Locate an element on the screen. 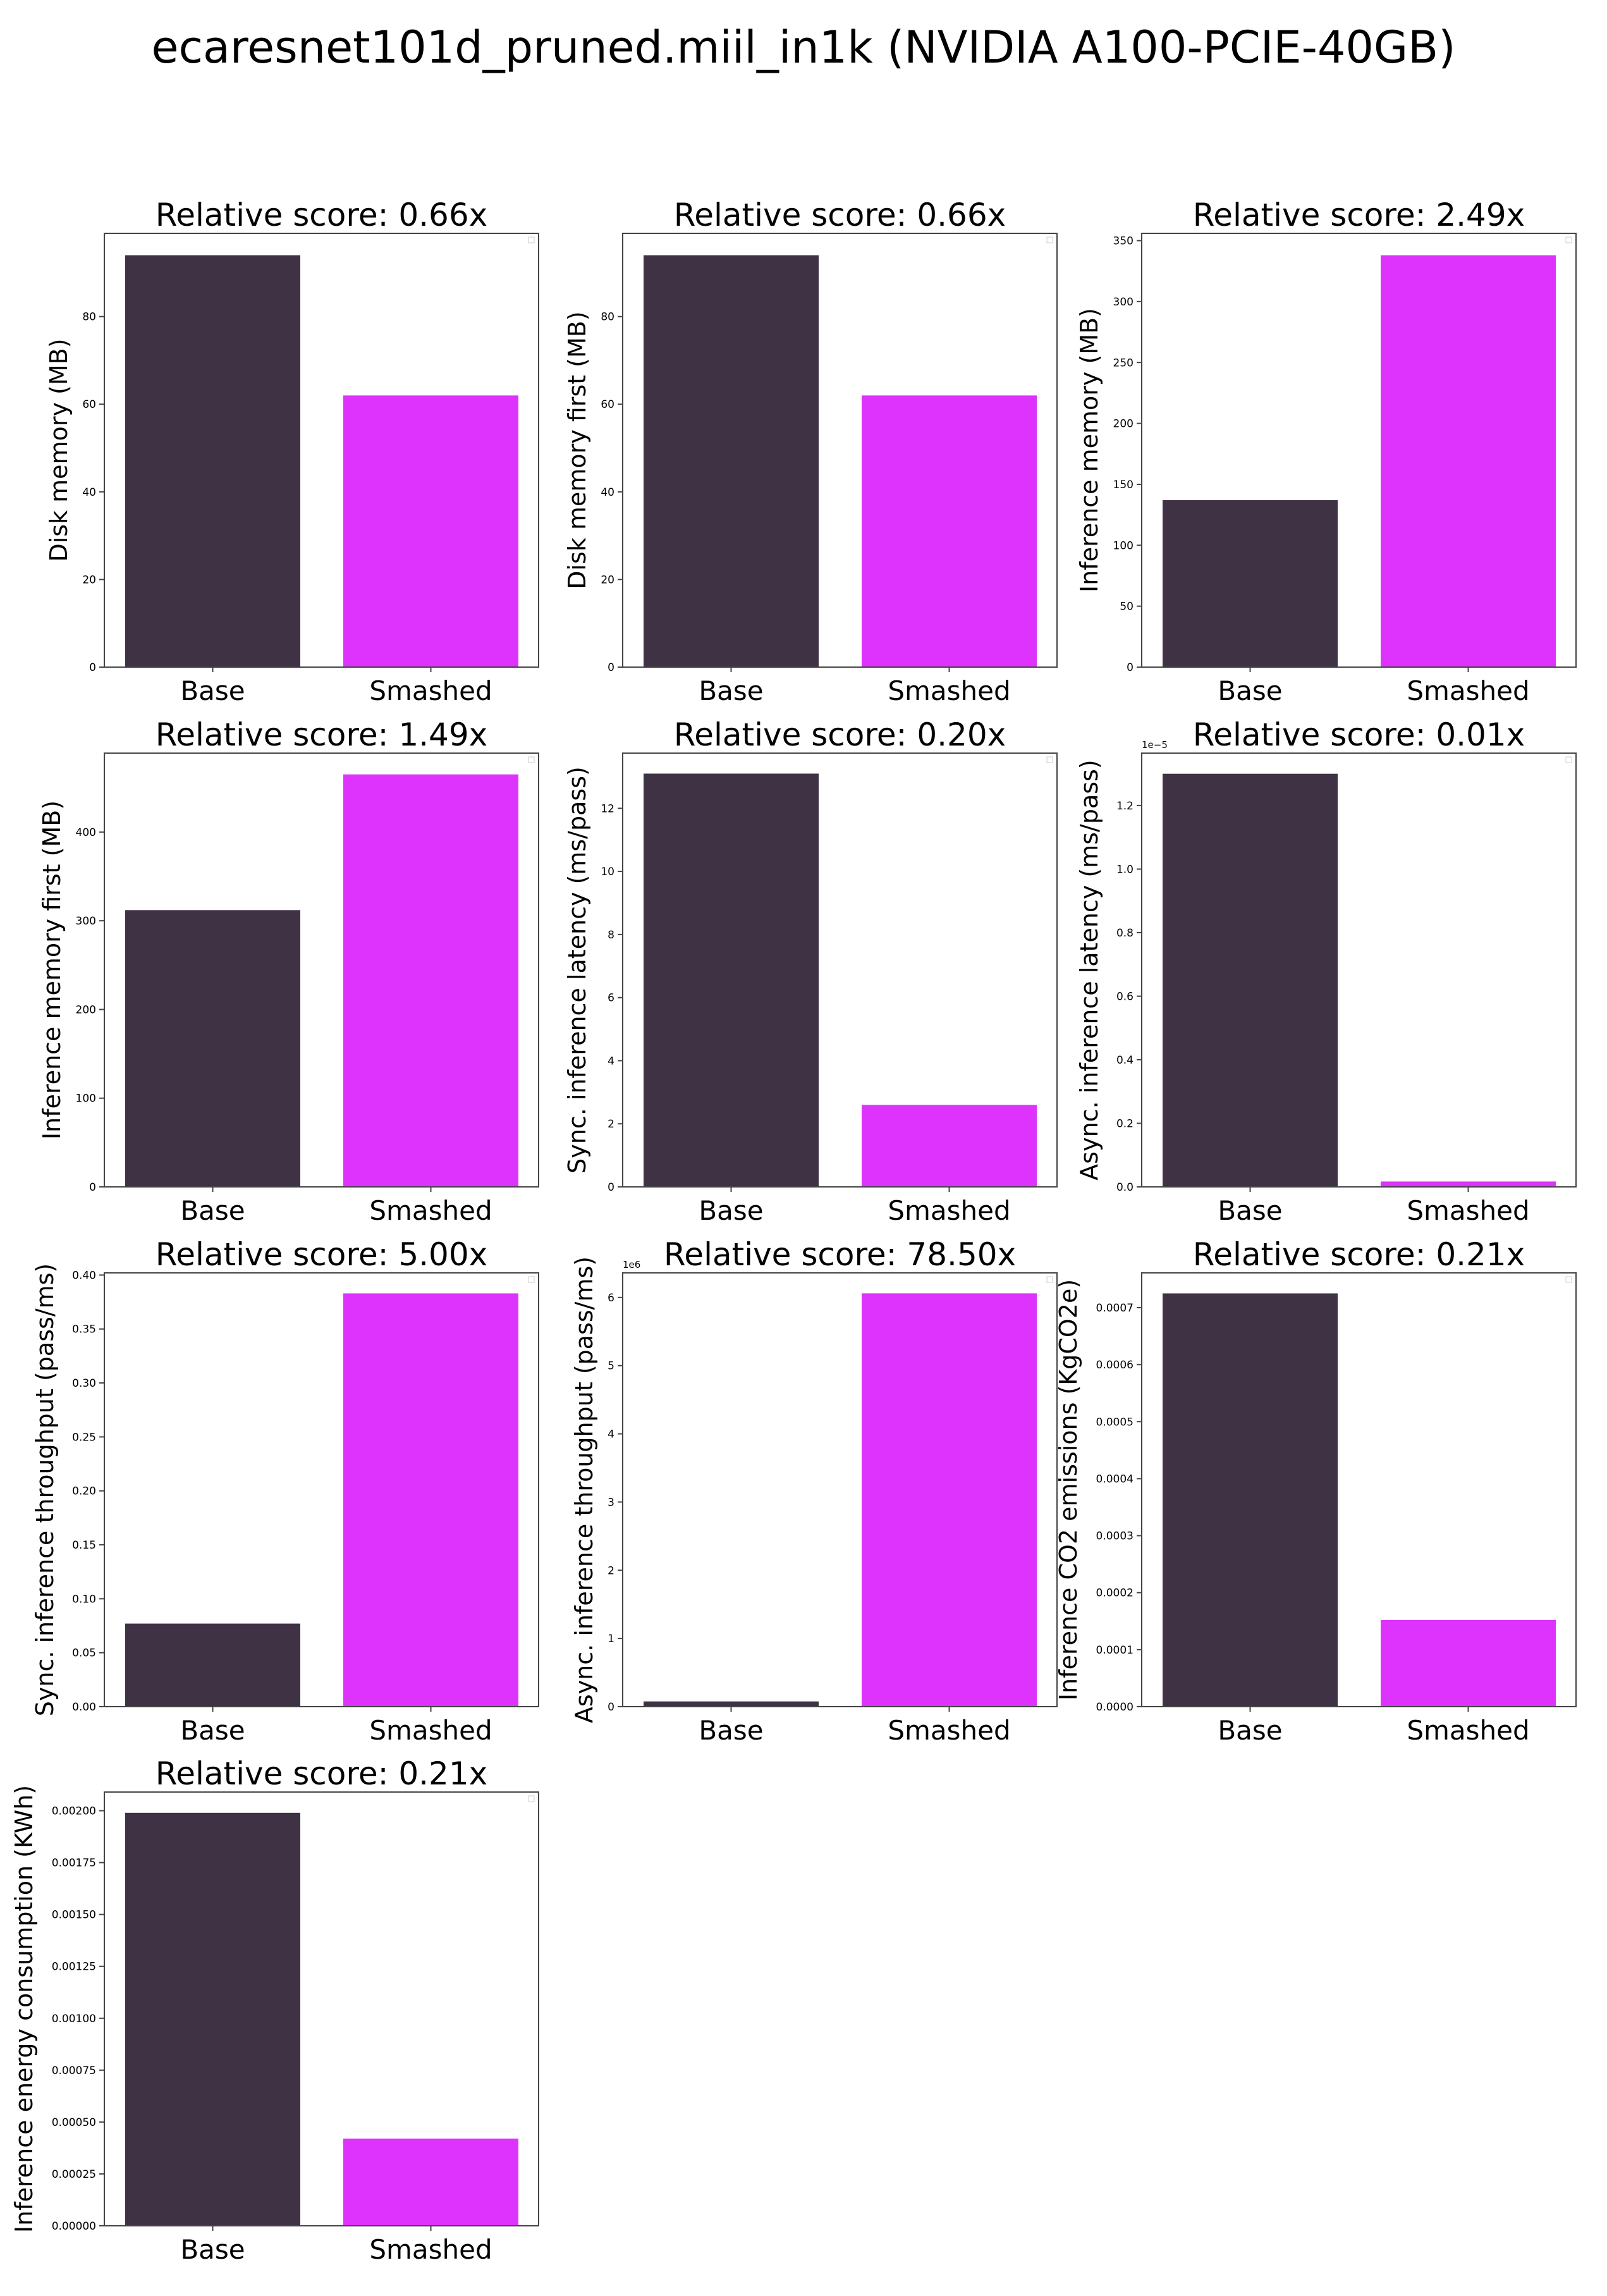 This screenshot has height=2296, width=1607. y-tick-label: 0.0000 is located at coordinates (1114, 1708).